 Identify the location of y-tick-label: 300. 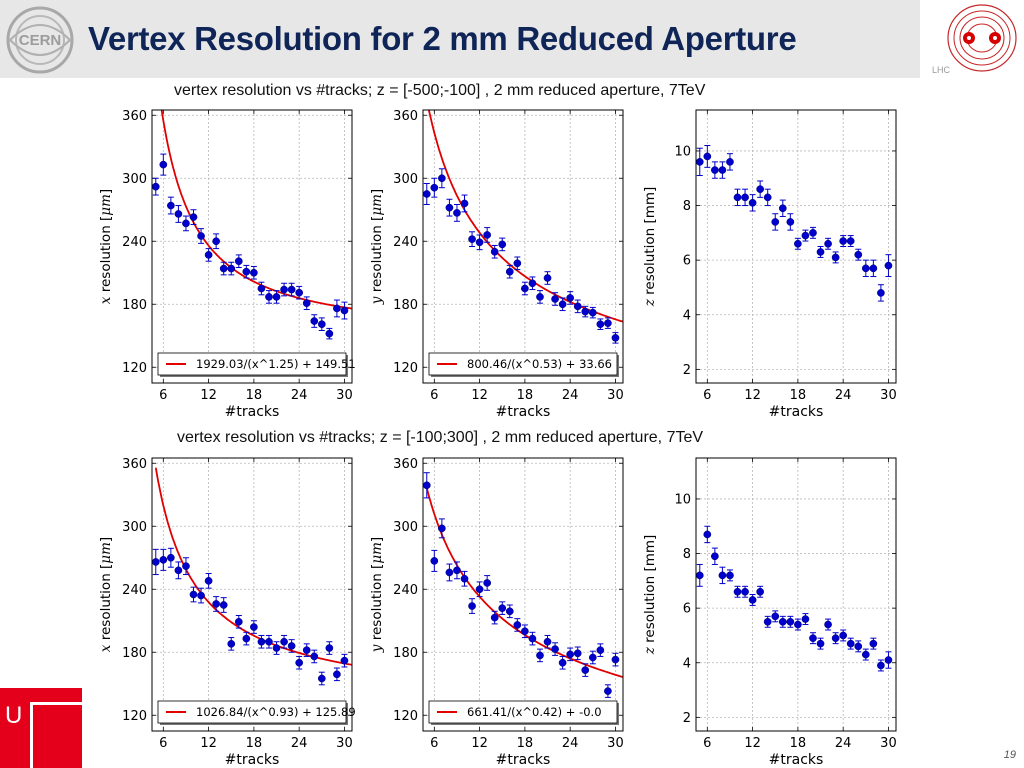
(134, 527).